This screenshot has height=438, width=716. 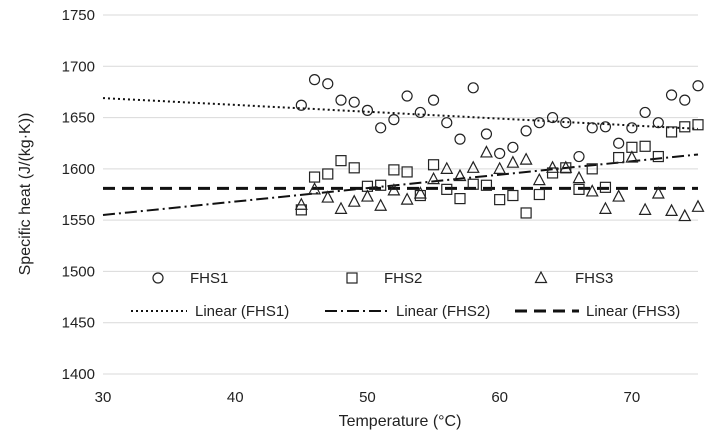 What do you see at coordinates (633, 311) in the screenshot?
I see `legend-label: Linear (FHS3)` at bounding box center [633, 311].